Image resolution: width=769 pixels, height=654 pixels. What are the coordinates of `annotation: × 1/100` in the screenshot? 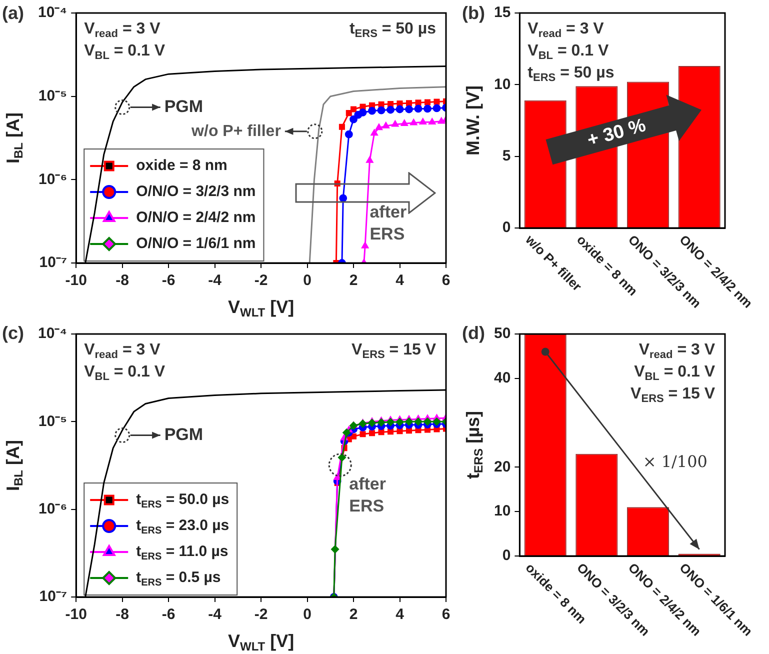 It's located at (675, 461).